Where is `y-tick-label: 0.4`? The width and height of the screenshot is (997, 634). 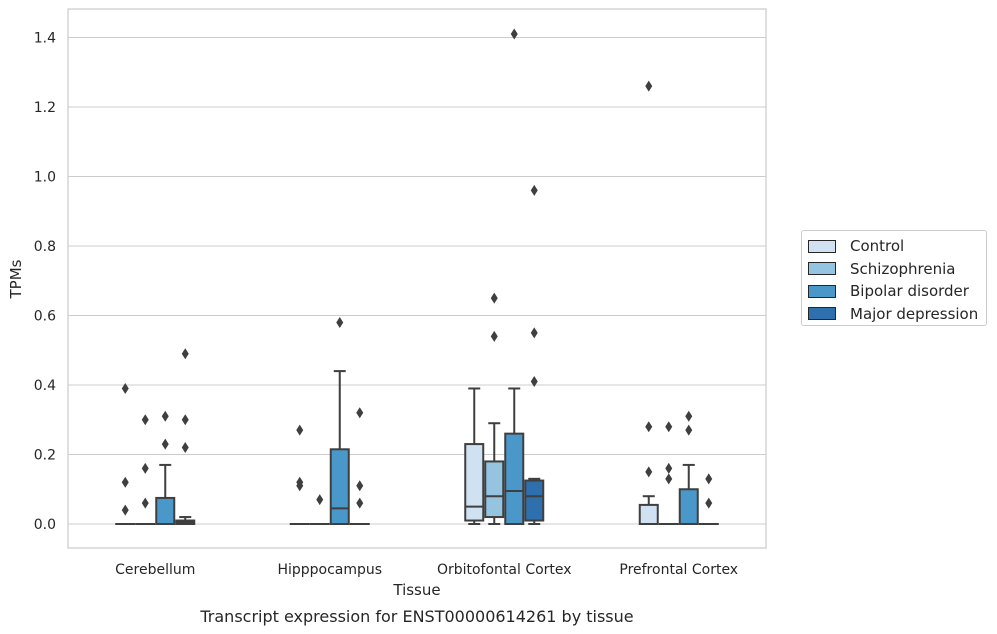
y-tick-label: 0.4 is located at coordinates (45, 386).